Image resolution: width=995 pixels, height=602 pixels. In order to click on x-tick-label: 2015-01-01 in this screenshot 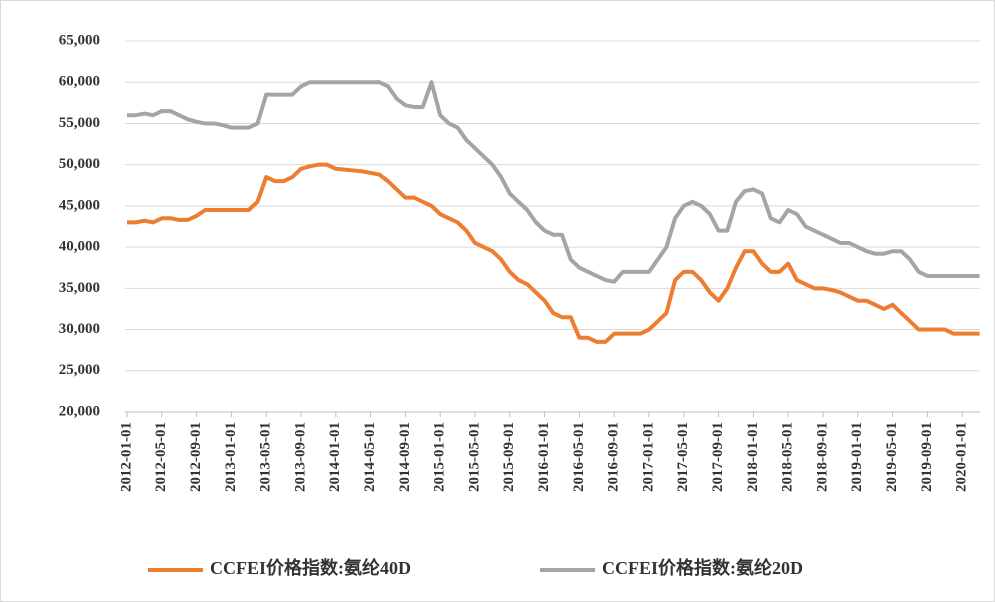, I will do `click(440, 457)`.